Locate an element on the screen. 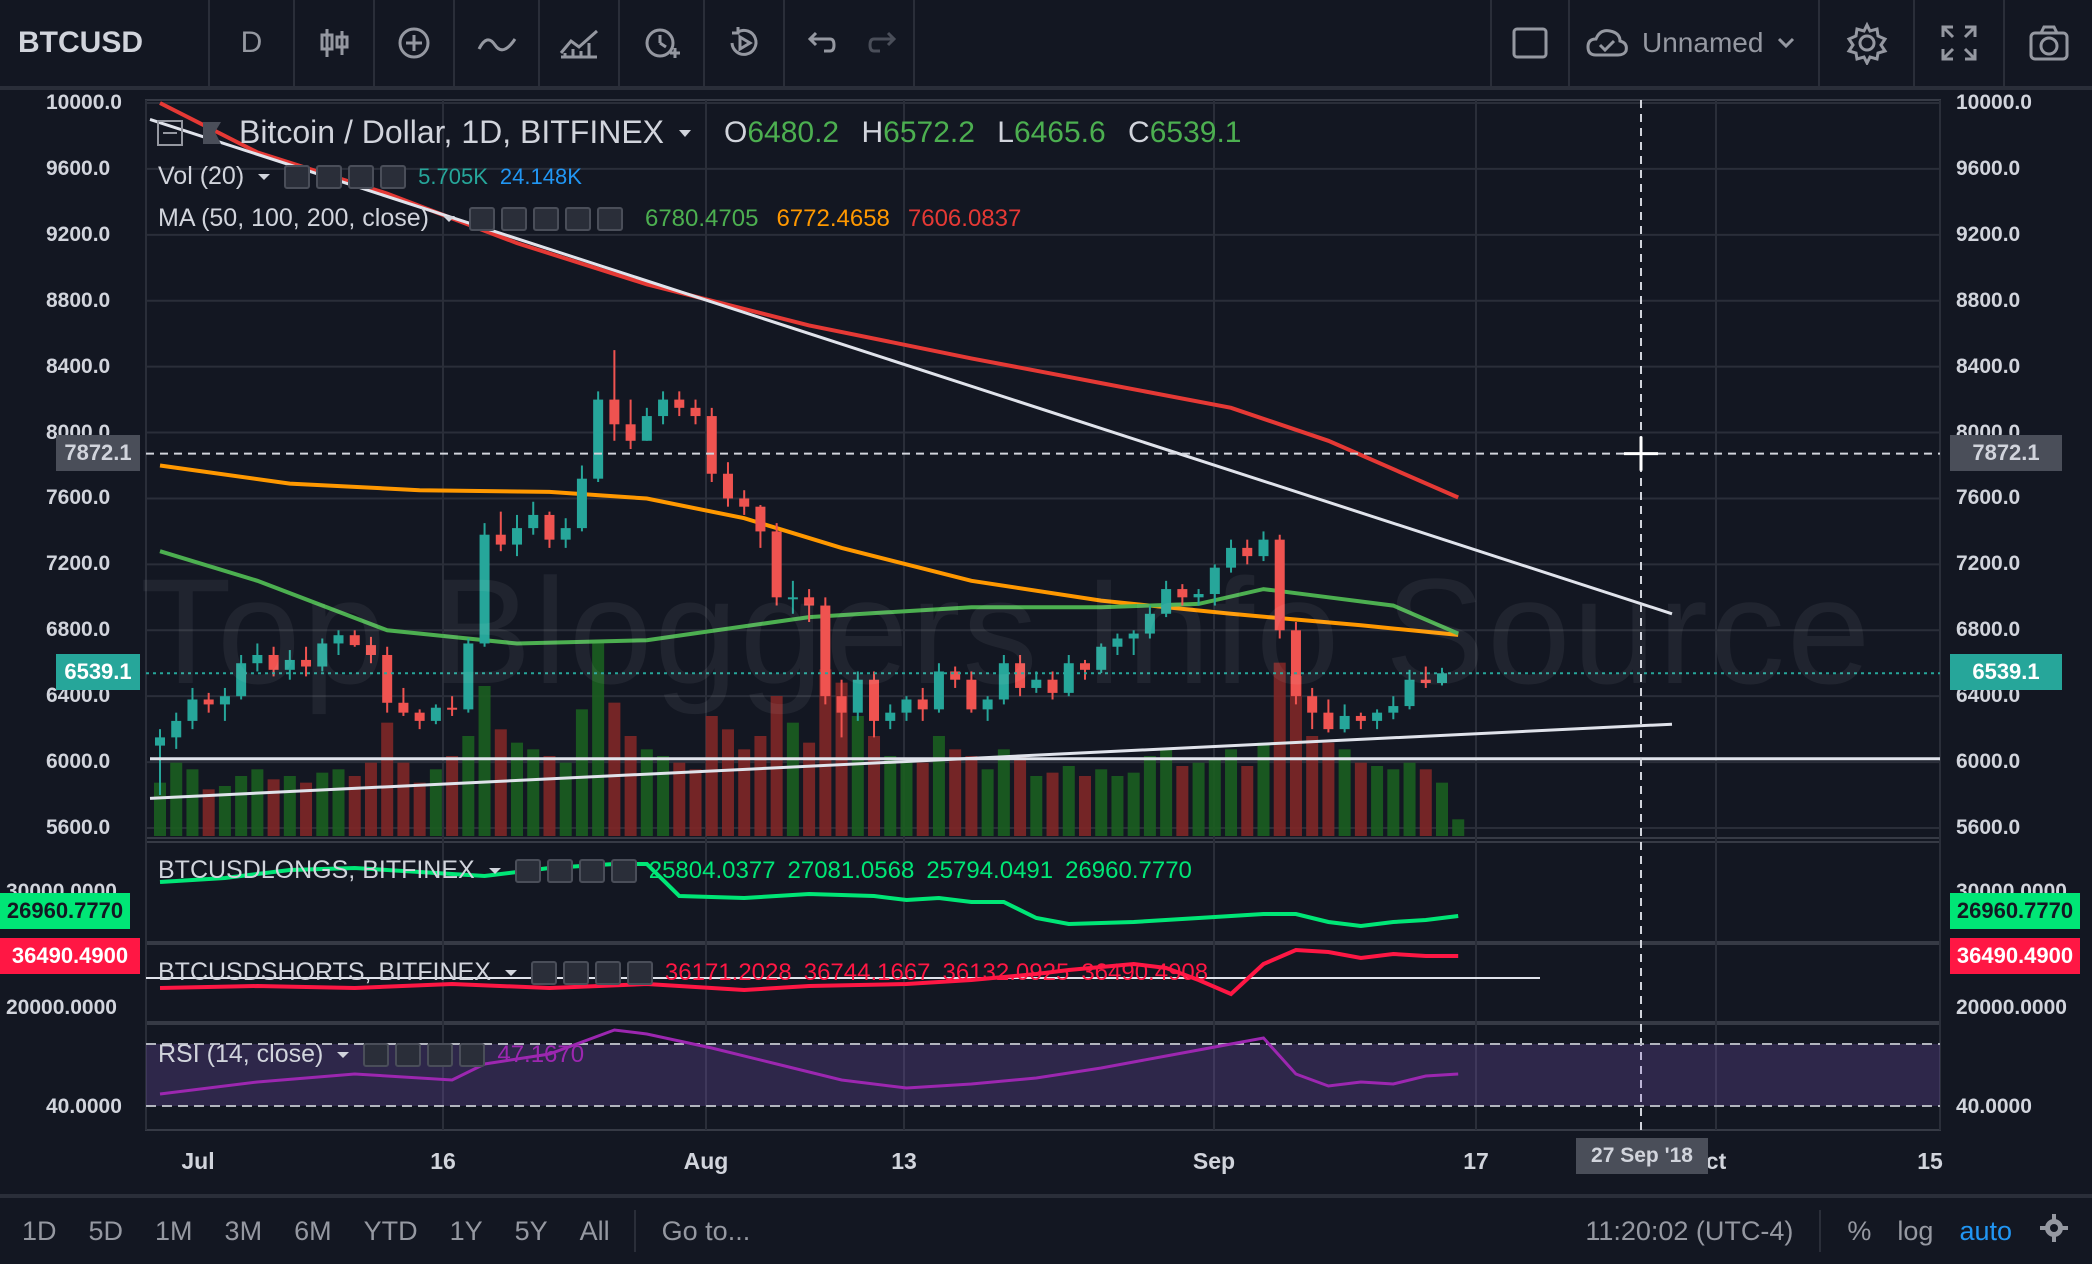 The width and height of the screenshot is (2092, 1264). snapshot-button is located at coordinates (2048, 43).